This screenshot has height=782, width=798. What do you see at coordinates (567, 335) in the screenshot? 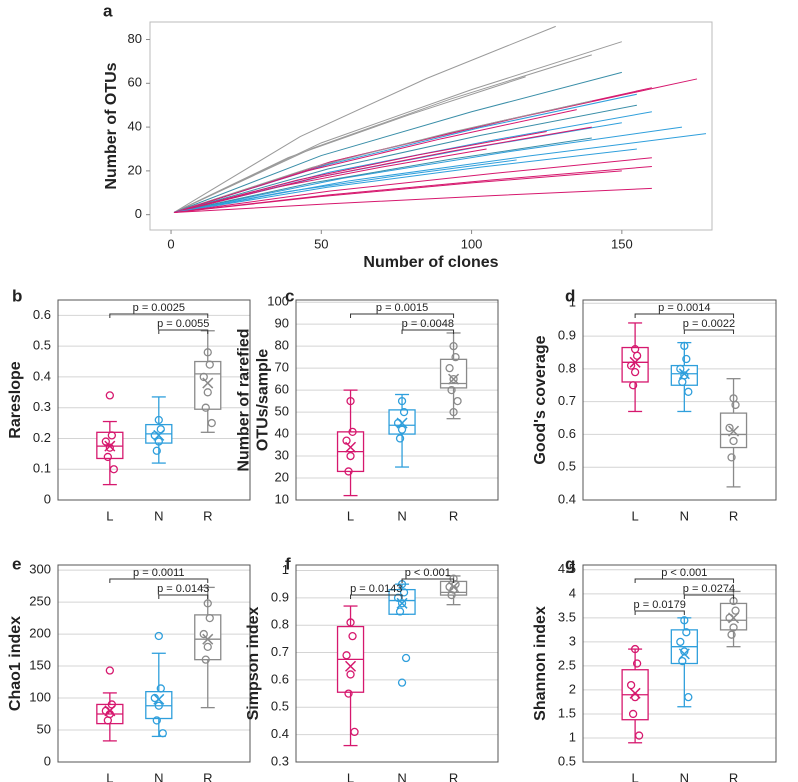
I see `y-tick-label: 0.9` at bounding box center [567, 335].